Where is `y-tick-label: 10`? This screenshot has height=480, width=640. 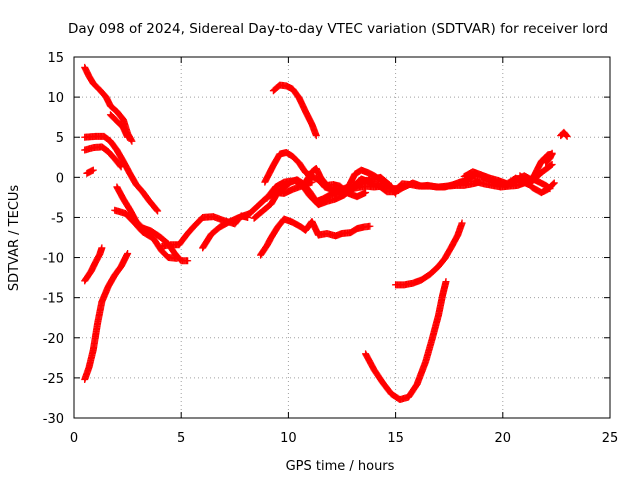
y-tick-label: 10 is located at coordinates (55, 98).